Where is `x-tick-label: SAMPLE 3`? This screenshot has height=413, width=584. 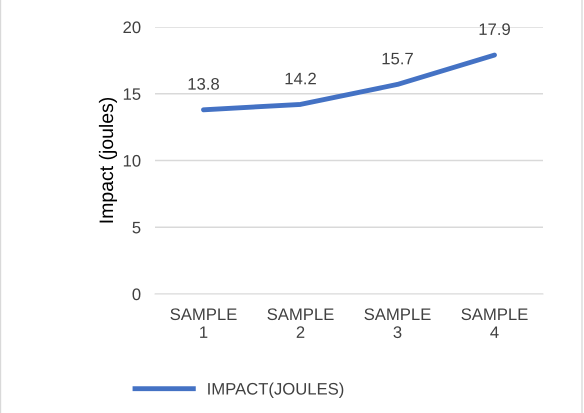 x-tick-label: SAMPLE 3 is located at coordinates (397, 323).